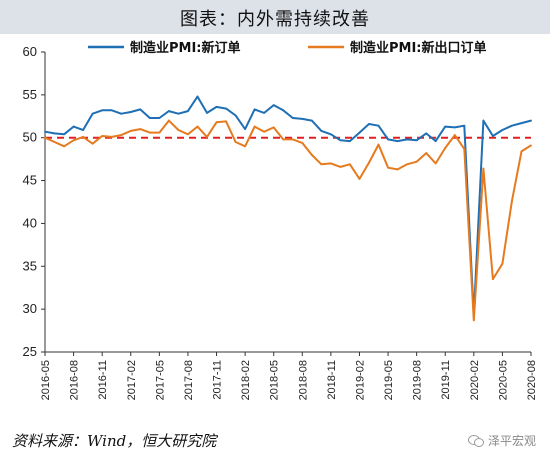  Describe the element at coordinates (46, 380) in the screenshot. I see `x-tick-label: 2016-05` at that location.